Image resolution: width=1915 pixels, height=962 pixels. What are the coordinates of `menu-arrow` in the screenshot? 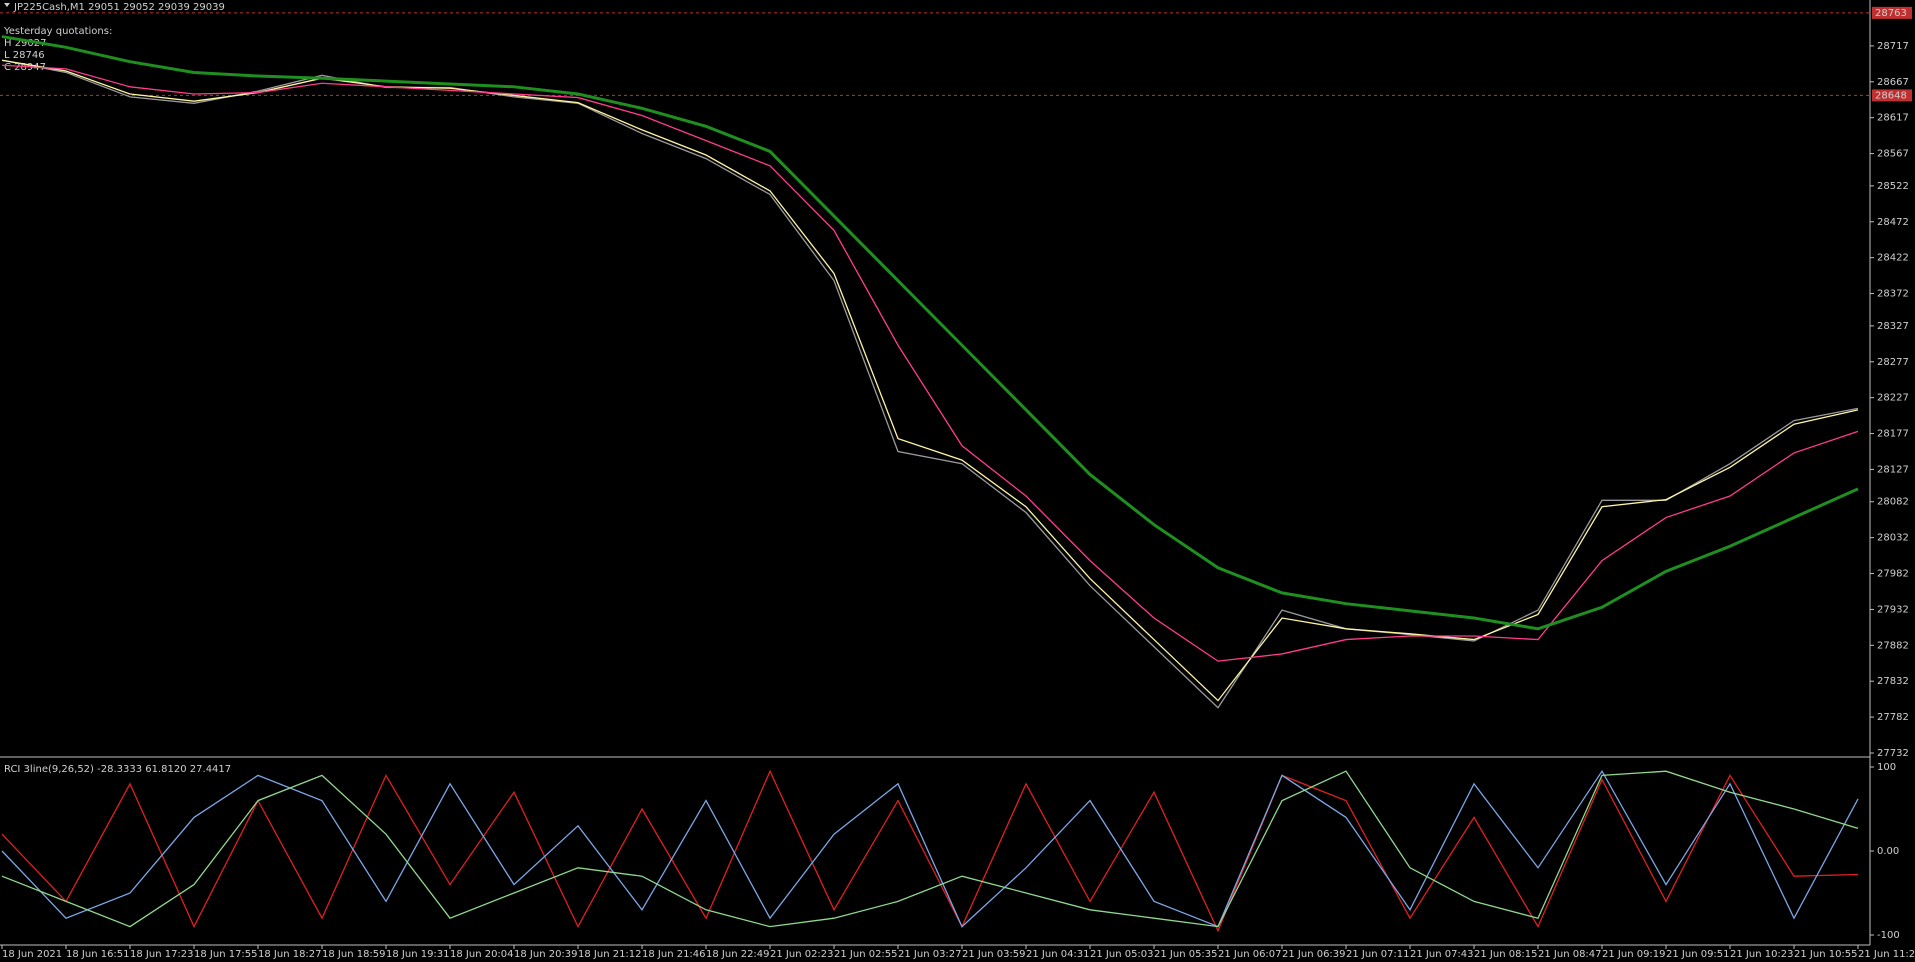 It's located at (7, 5).